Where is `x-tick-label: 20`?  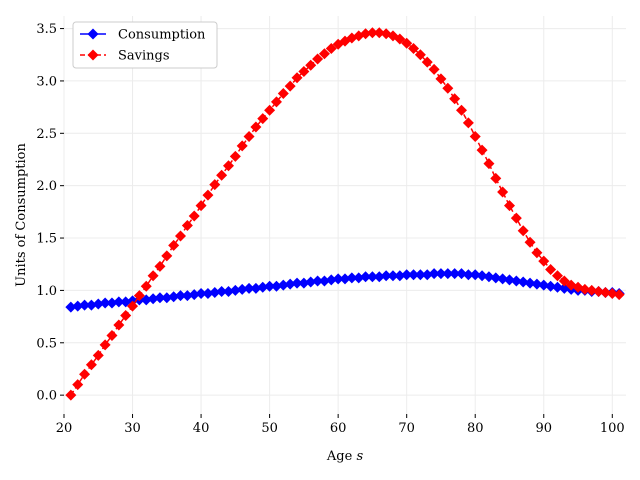 x-tick-label: 20 is located at coordinates (64, 428).